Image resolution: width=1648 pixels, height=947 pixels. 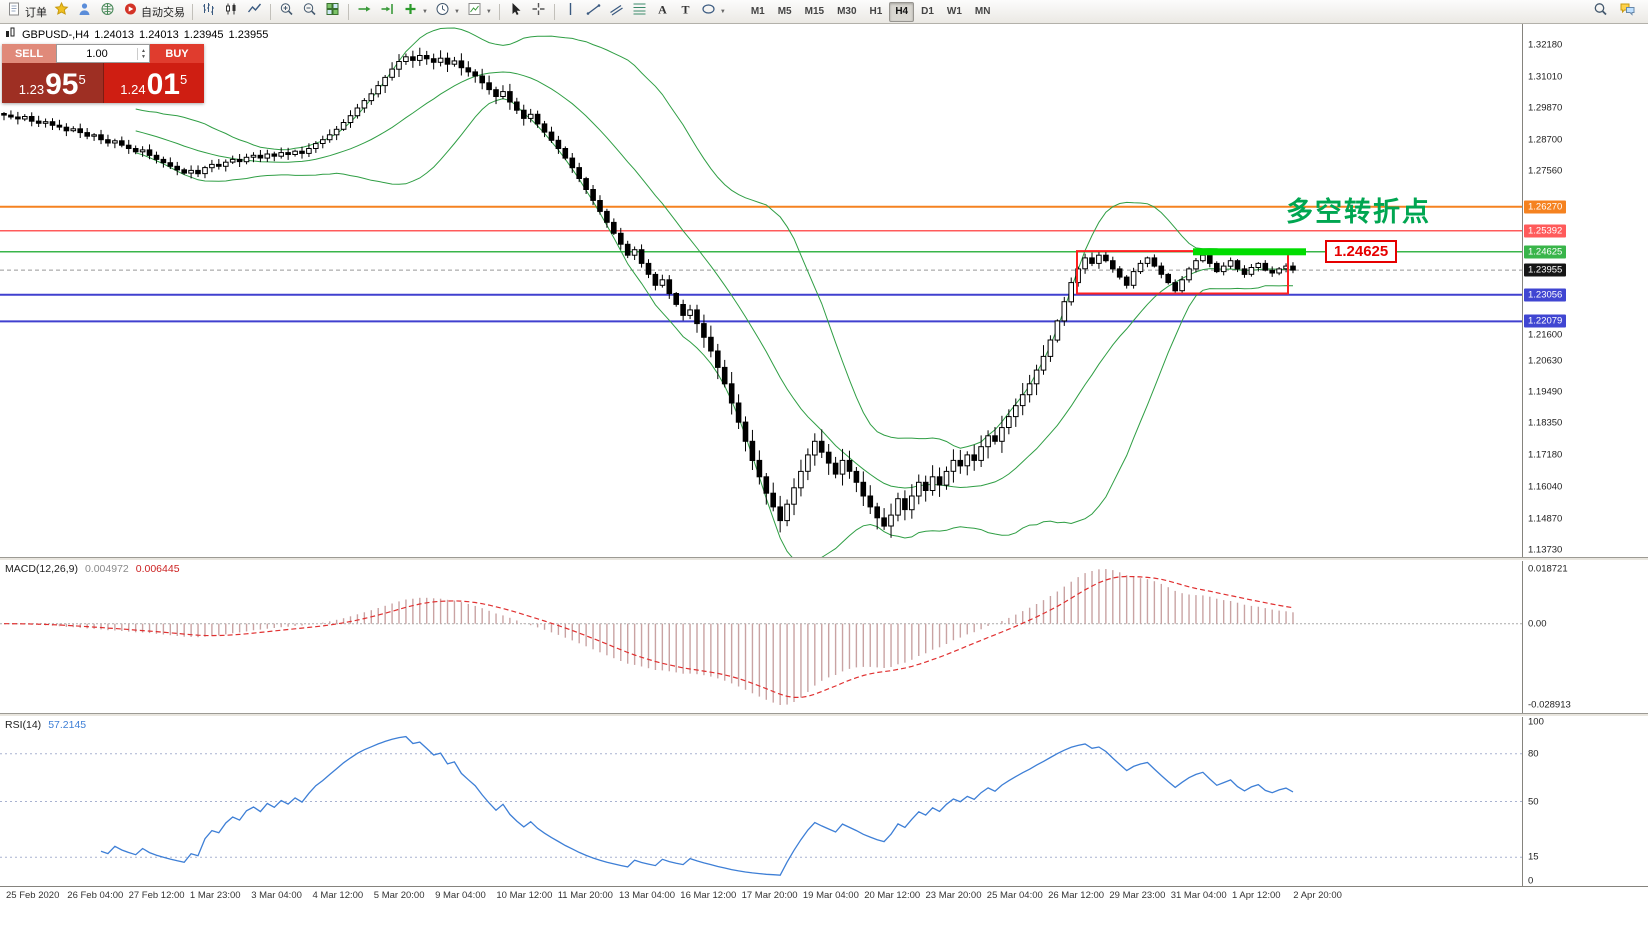 What do you see at coordinates (415, 12) in the screenshot?
I see `indicators-button: ▼` at bounding box center [415, 12].